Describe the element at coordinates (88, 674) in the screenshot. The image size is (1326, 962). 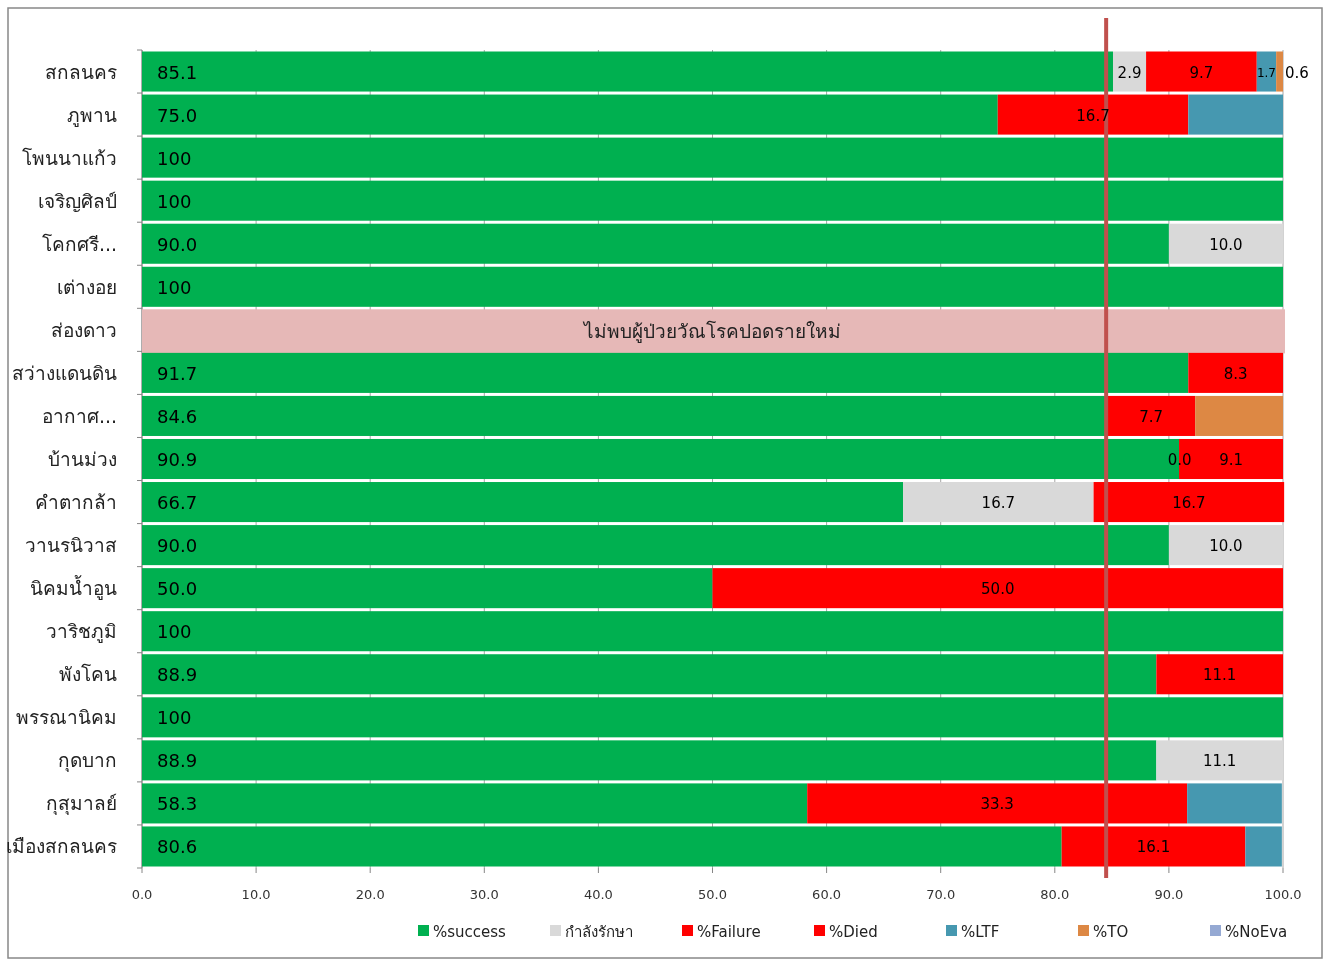
I see `y-tick-label: พังโคน` at that location.